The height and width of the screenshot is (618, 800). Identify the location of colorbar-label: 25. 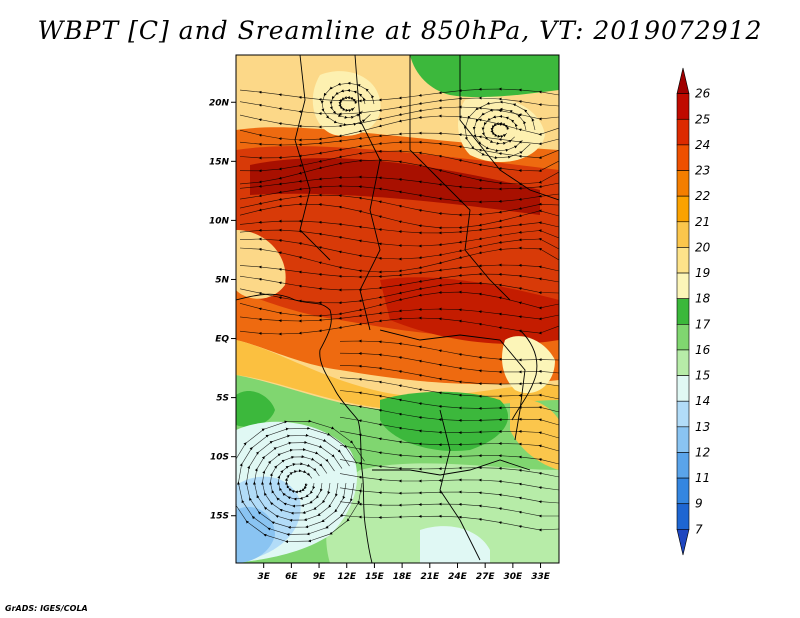
(702, 119).